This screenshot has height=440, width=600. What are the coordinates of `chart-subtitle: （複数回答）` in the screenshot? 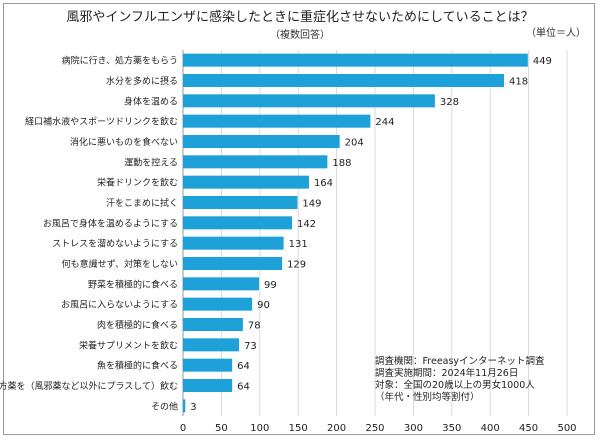 It's located at (300, 35).